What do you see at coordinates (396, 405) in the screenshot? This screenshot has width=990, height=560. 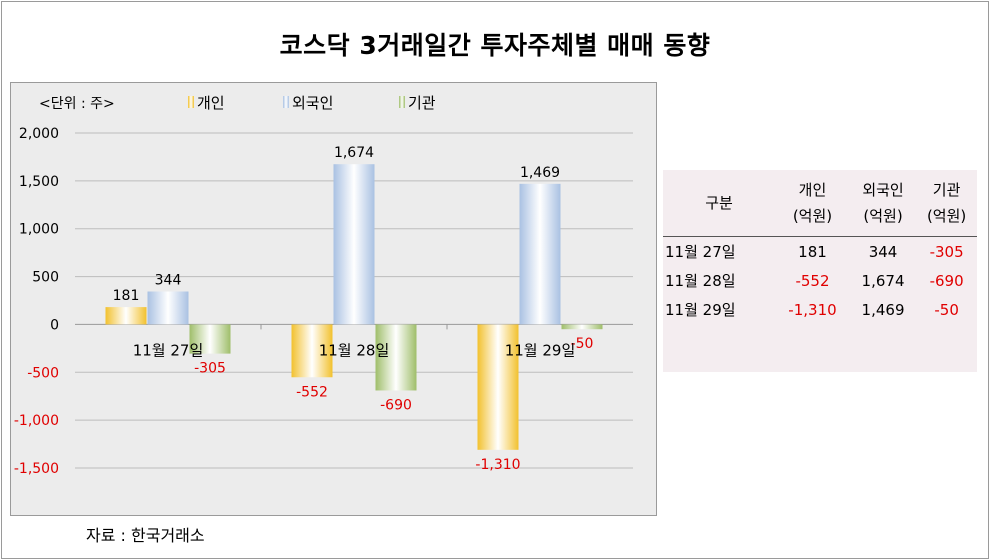 I see `data-label: -690` at bounding box center [396, 405].